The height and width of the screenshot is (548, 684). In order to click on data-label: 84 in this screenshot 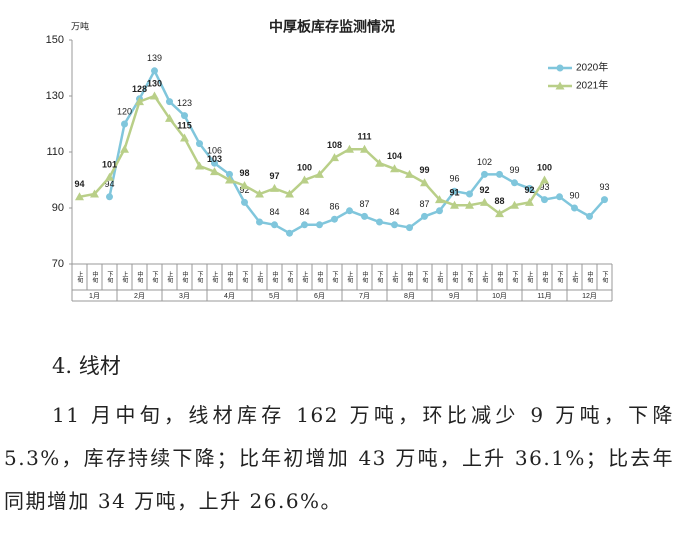, I will do `click(394, 212)`.